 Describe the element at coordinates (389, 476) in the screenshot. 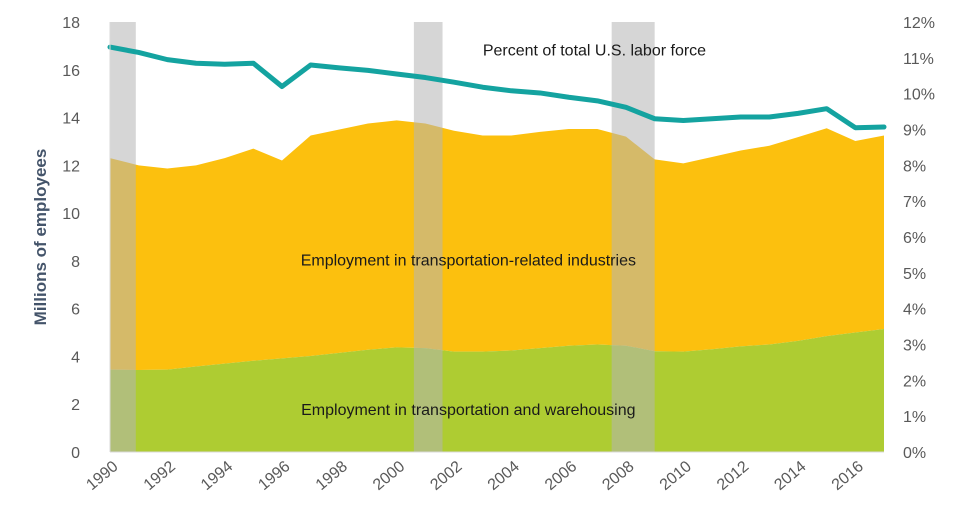

I see `x-tick-label: 2000` at that location.